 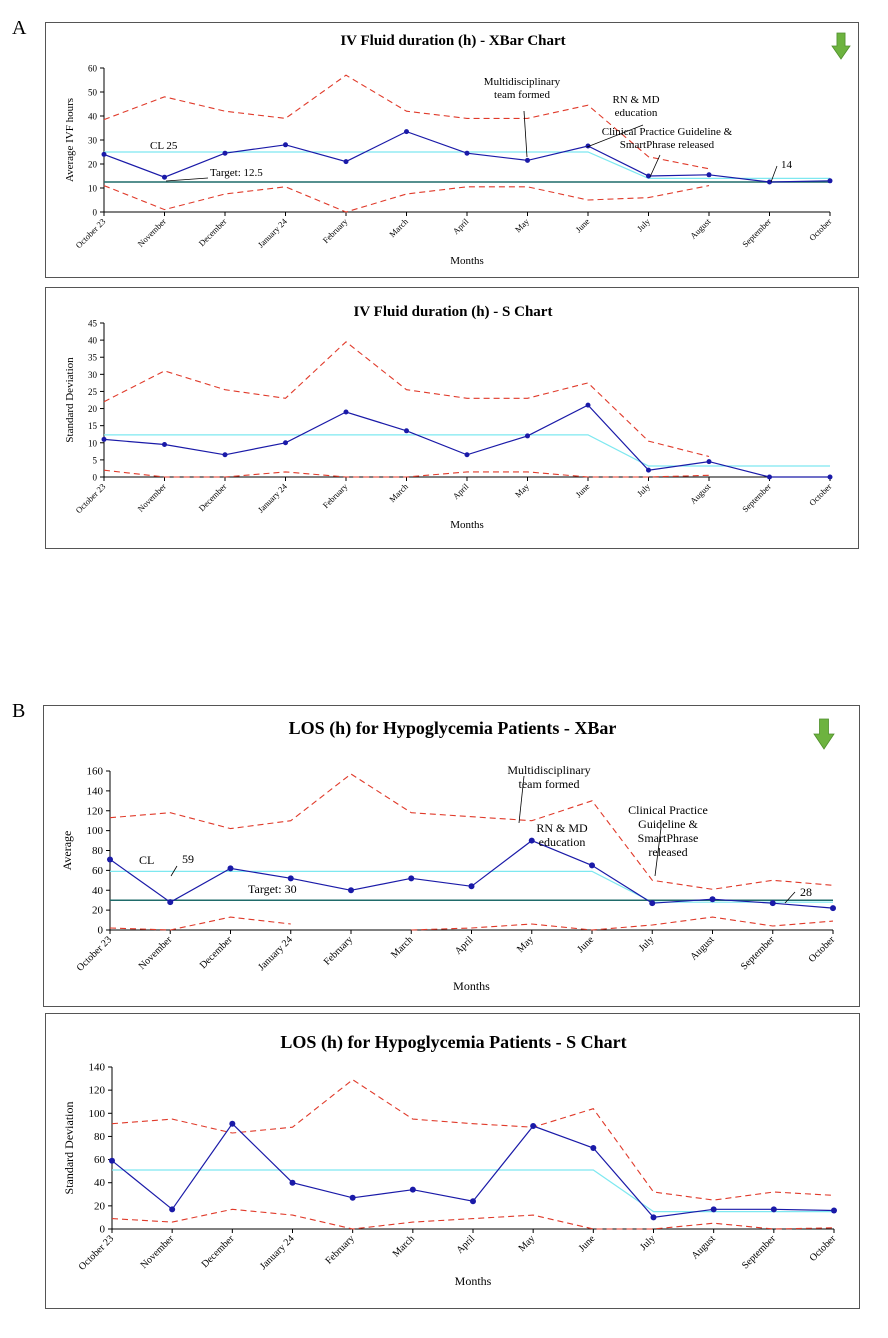 What do you see at coordinates (70, 400) in the screenshot?
I see `y-axis-label: Standard Deviation` at bounding box center [70, 400].